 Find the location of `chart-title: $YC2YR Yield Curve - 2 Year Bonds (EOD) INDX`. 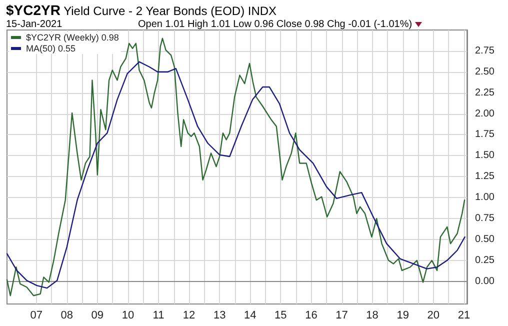

chart-title: $YC2YR Yield Curve - 2 Year Bonds (EOD) INDX is located at coordinates (141, 10).